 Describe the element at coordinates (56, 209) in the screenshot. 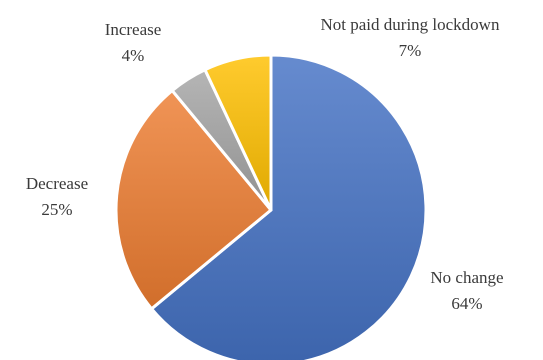

I see `slice-value-label: 25%` at that location.